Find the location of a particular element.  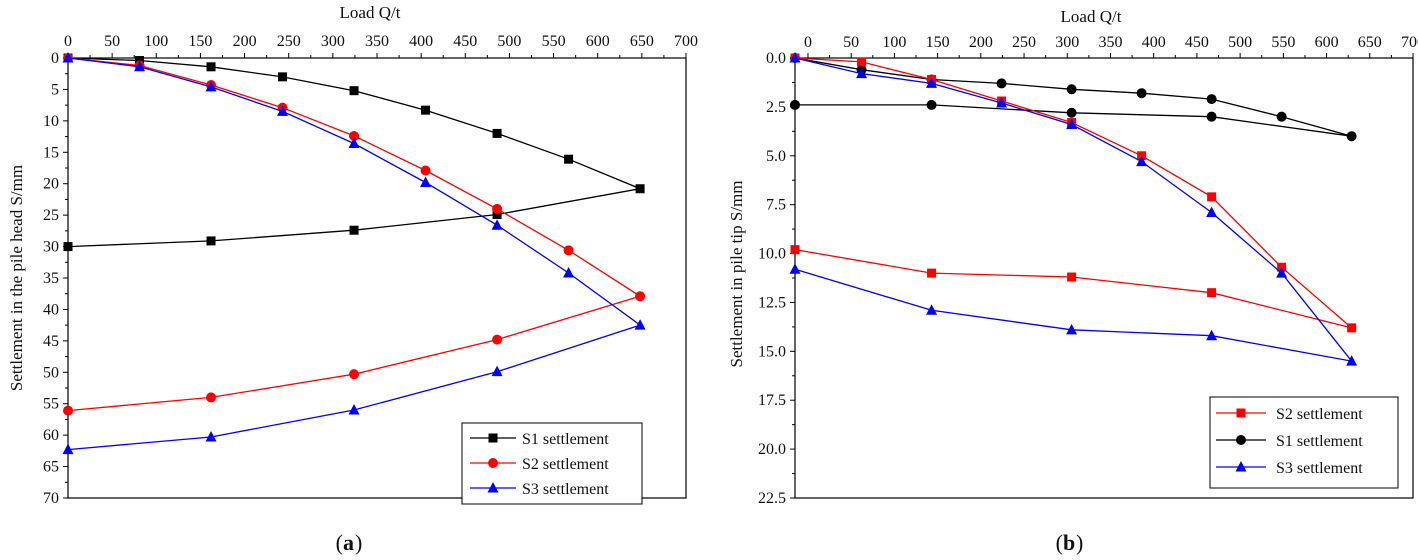

y-tick-label: 17.5 is located at coordinates (772, 400).